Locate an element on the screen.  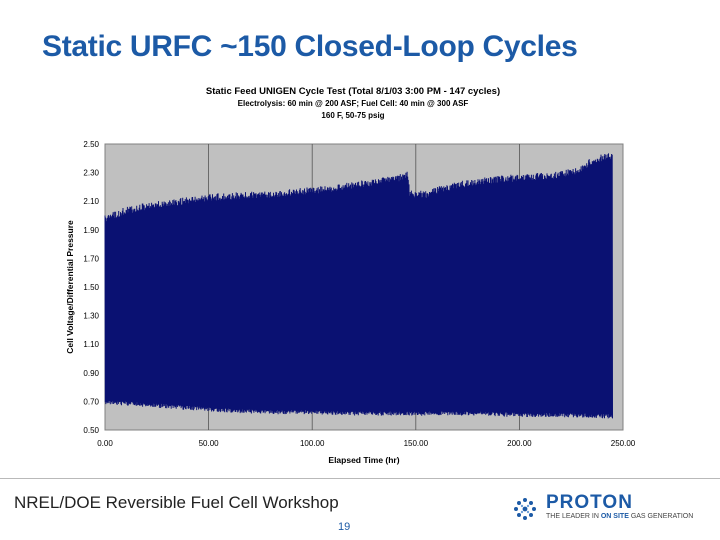
y-tick-label: 1.10 is located at coordinates (91, 344).